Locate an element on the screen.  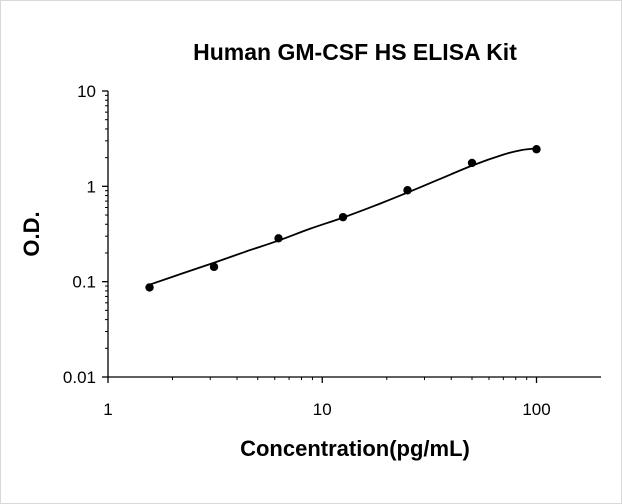
y-tick-label: 10 is located at coordinates (86, 91).